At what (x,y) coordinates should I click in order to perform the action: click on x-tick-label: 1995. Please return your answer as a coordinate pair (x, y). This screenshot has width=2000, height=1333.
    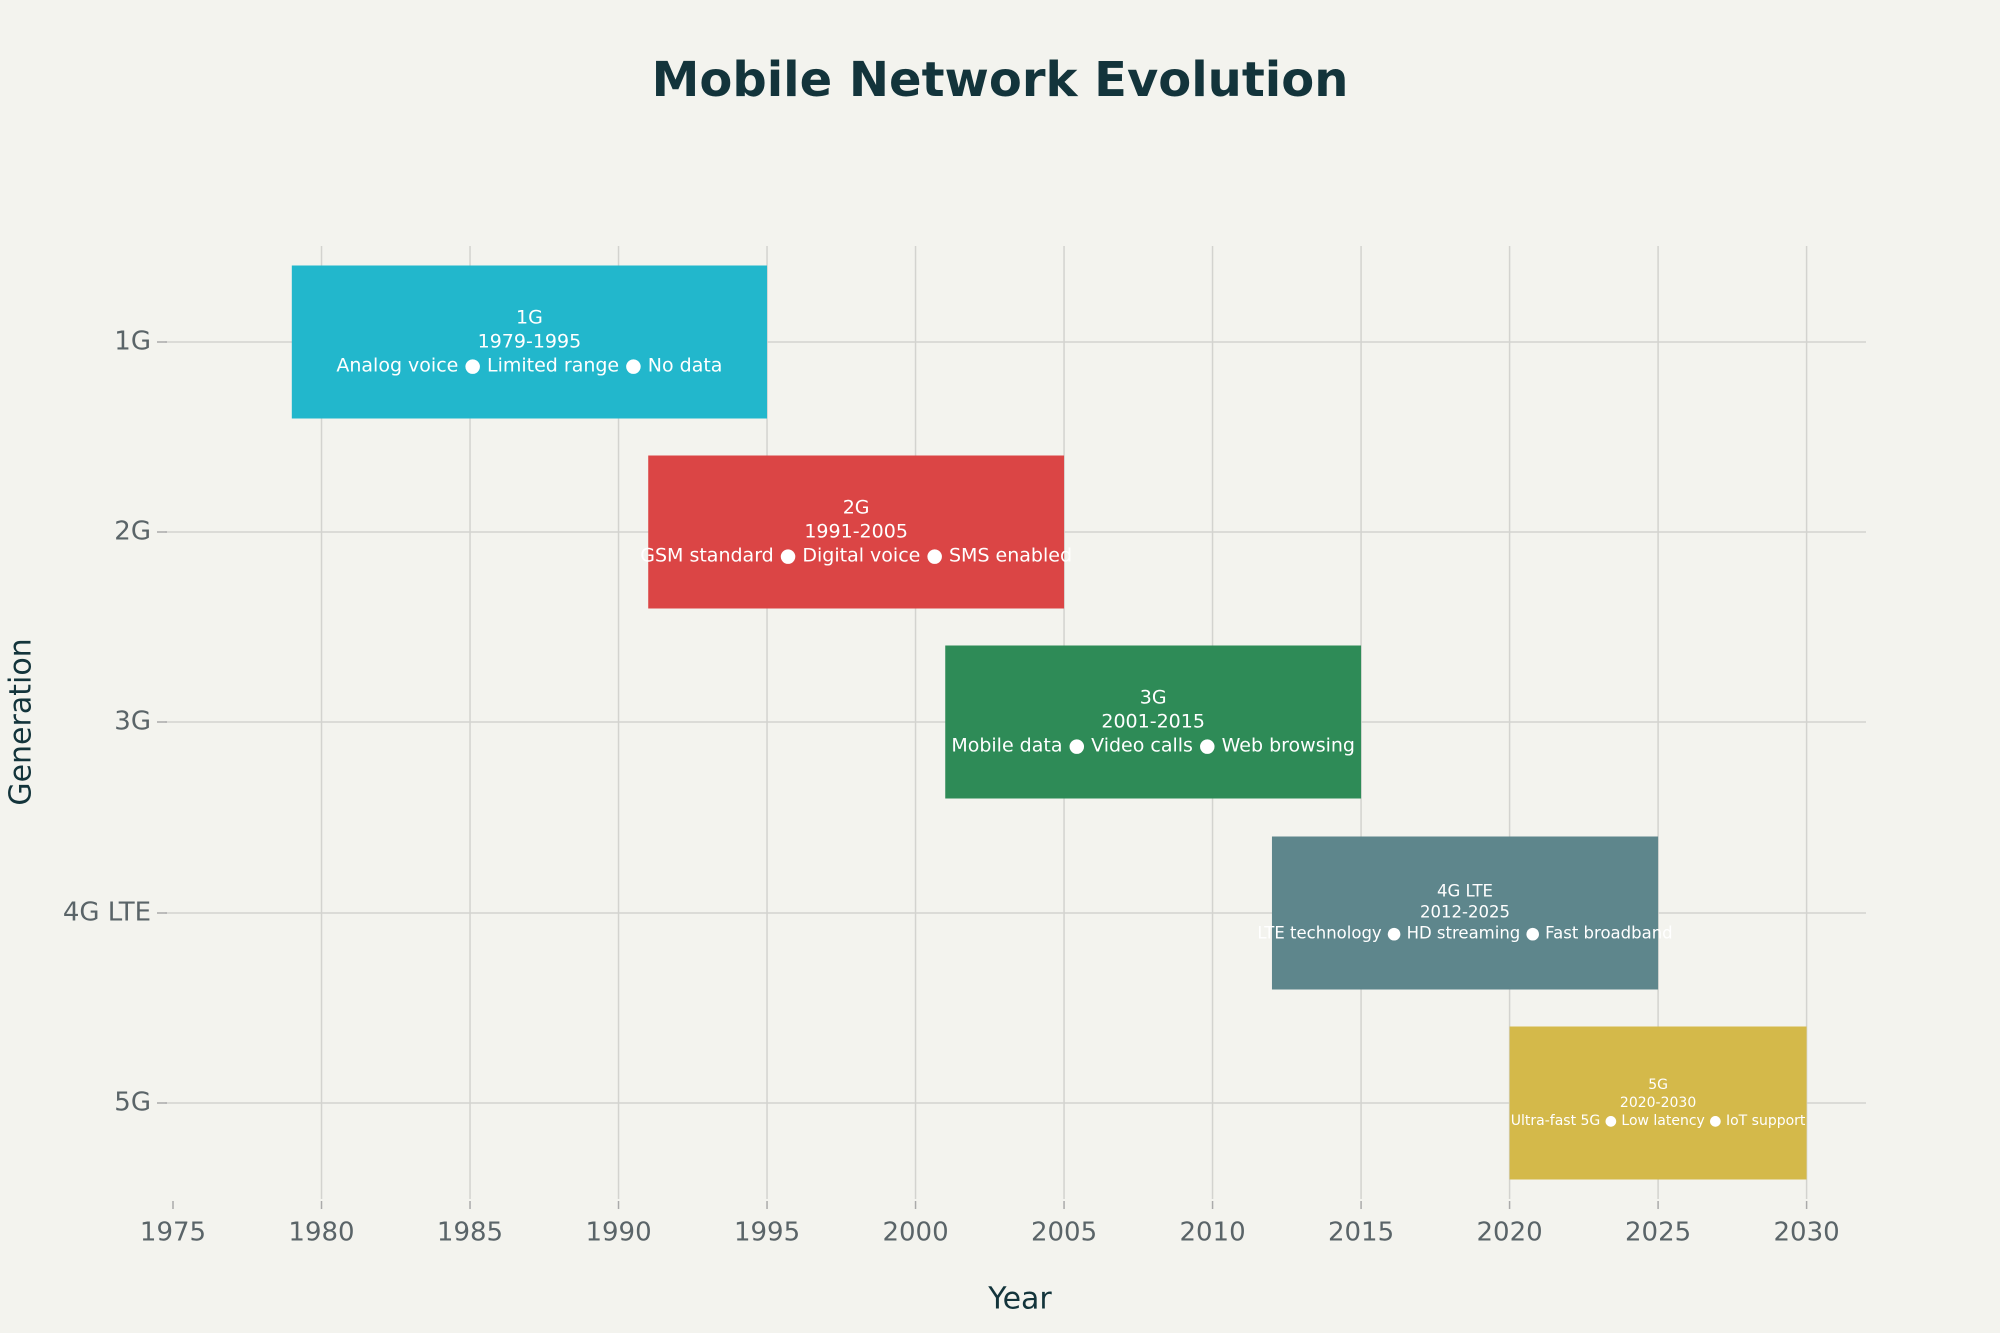
    Looking at the image, I should click on (767, 1233).